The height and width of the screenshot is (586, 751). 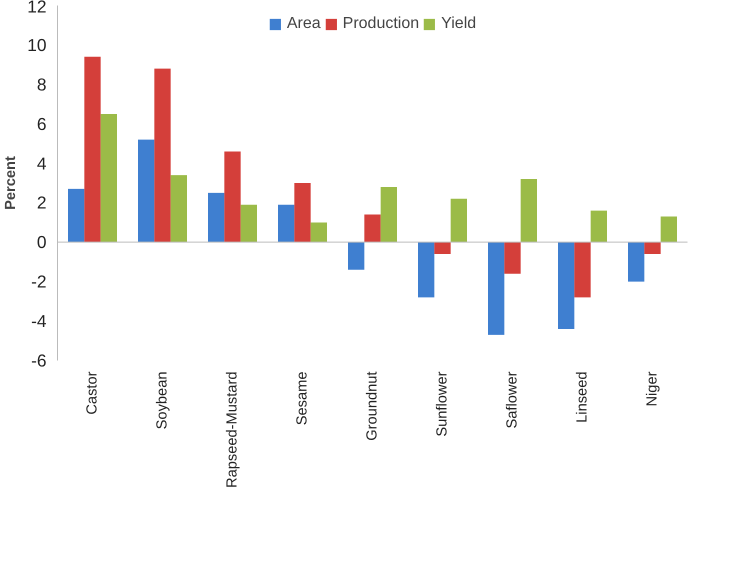 What do you see at coordinates (302, 398) in the screenshot?
I see `x-tick-label: Sesame` at bounding box center [302, 398].